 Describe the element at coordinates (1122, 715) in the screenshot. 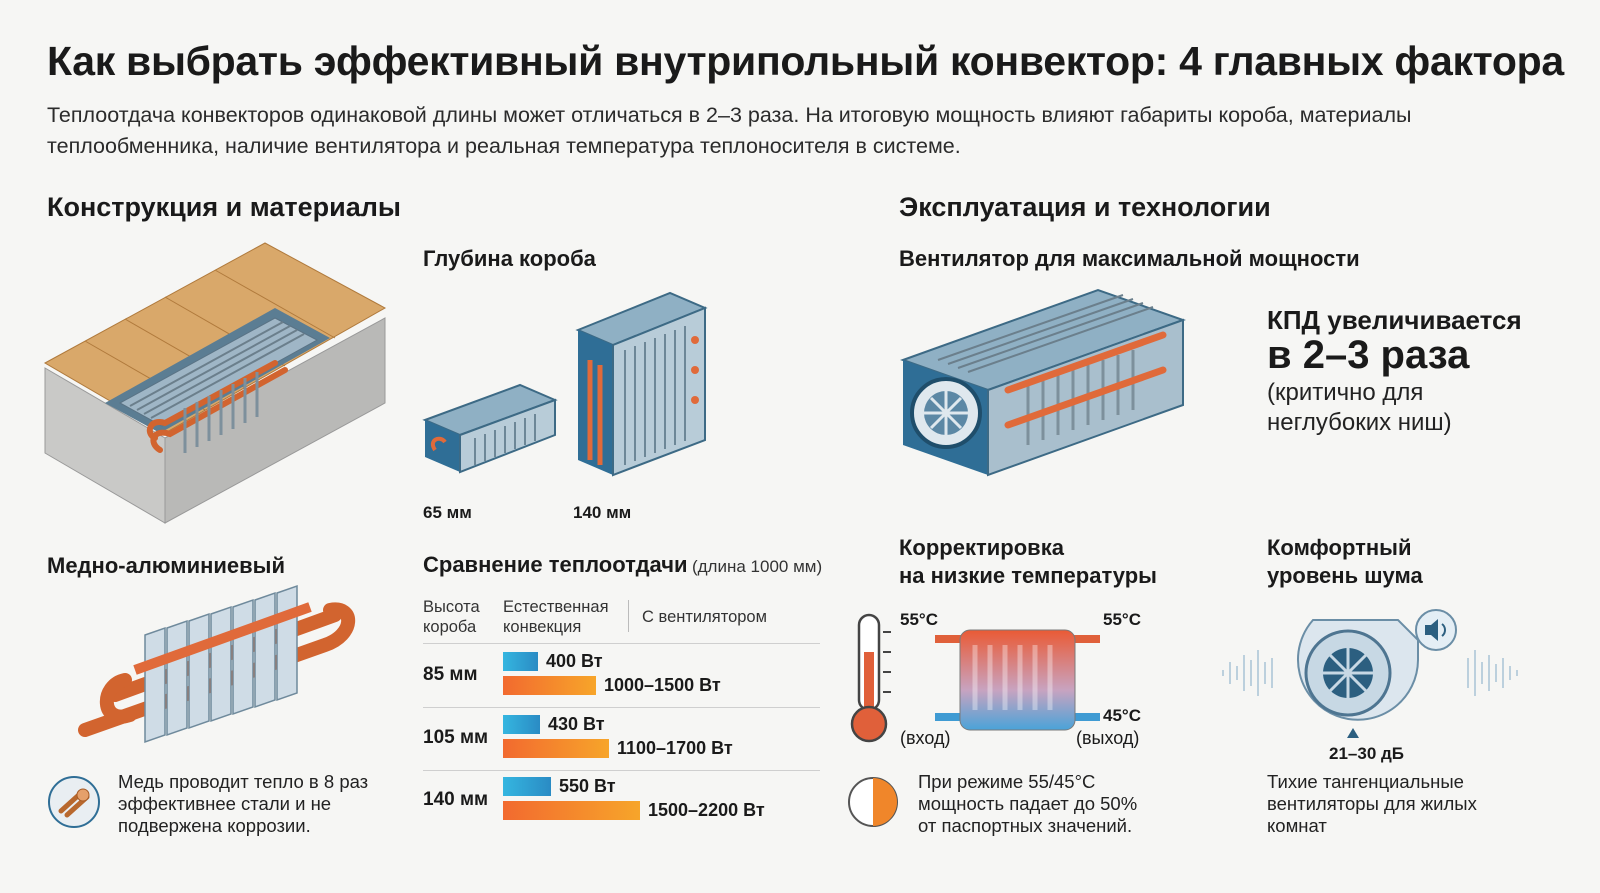

I see `temp-out-label: 45°C` at that location.